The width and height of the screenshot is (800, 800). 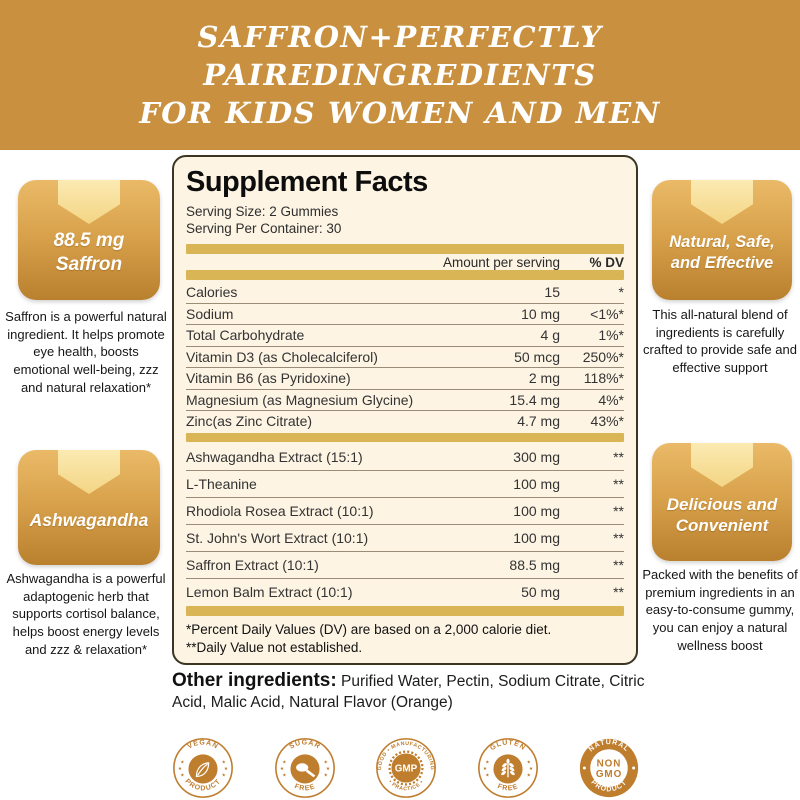 What do you see at coordinates (538, 421) in the screenshot?
I see `nutrient-amount: 4.7 mg` at bounding box center [538, 421].